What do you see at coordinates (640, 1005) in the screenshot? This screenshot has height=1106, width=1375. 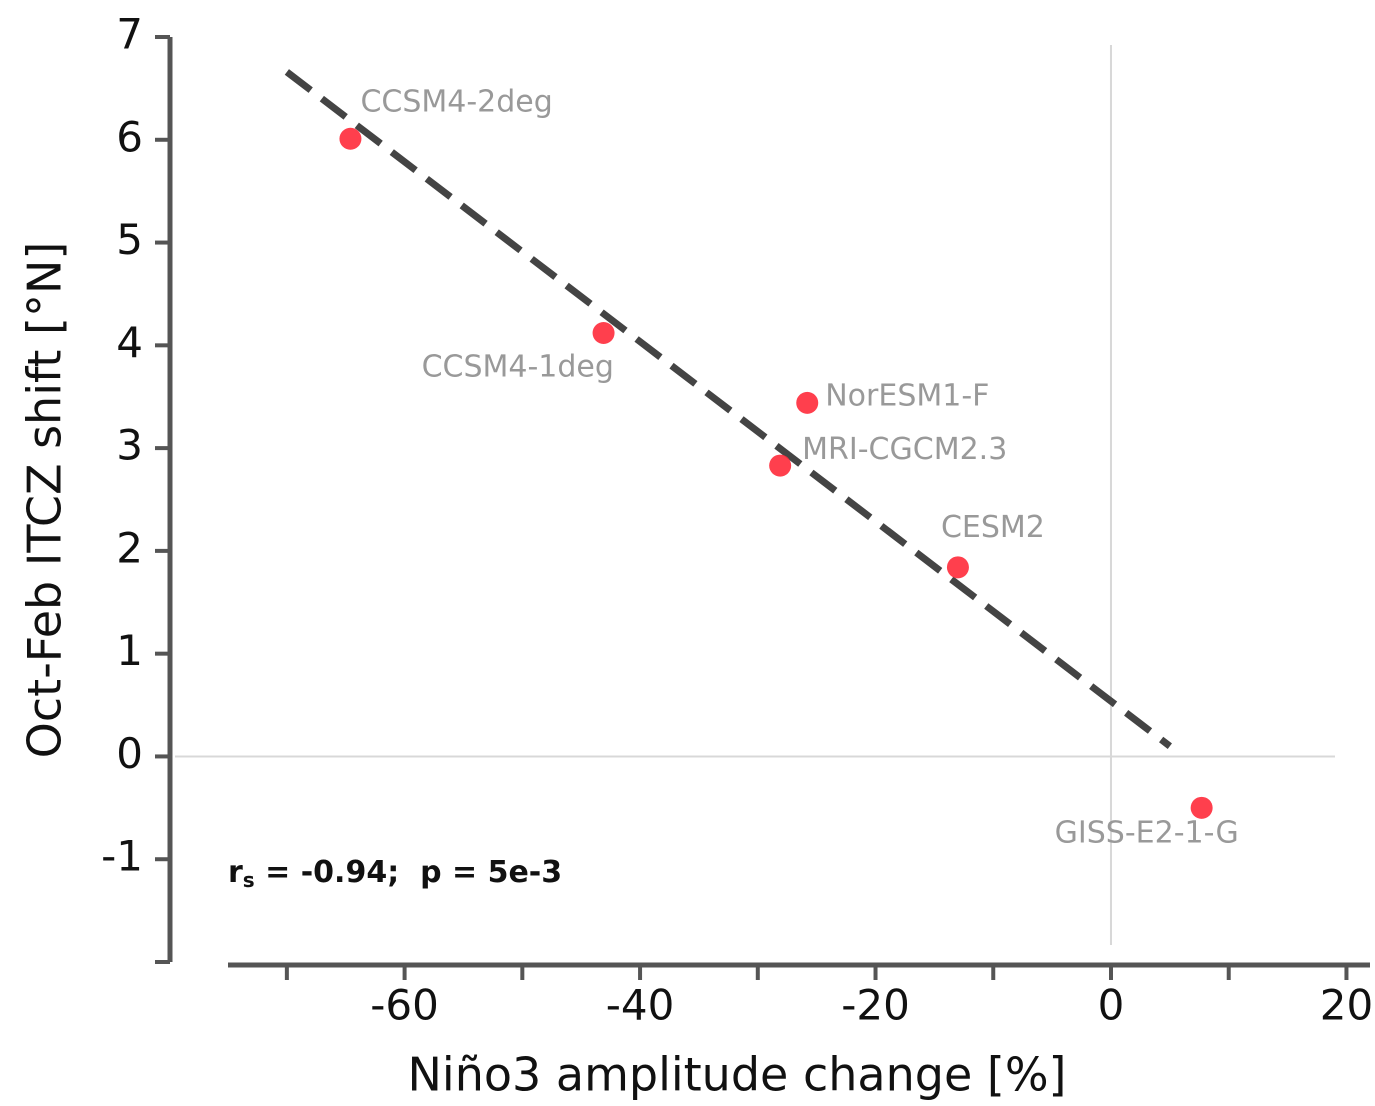 I see `x-tick-label: -40` at bounding box center [640, 1005].